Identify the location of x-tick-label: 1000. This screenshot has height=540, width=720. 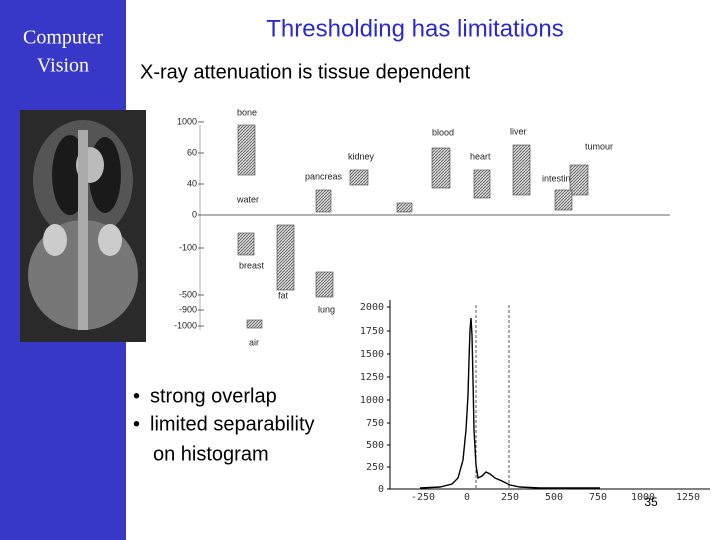
(643, 497).